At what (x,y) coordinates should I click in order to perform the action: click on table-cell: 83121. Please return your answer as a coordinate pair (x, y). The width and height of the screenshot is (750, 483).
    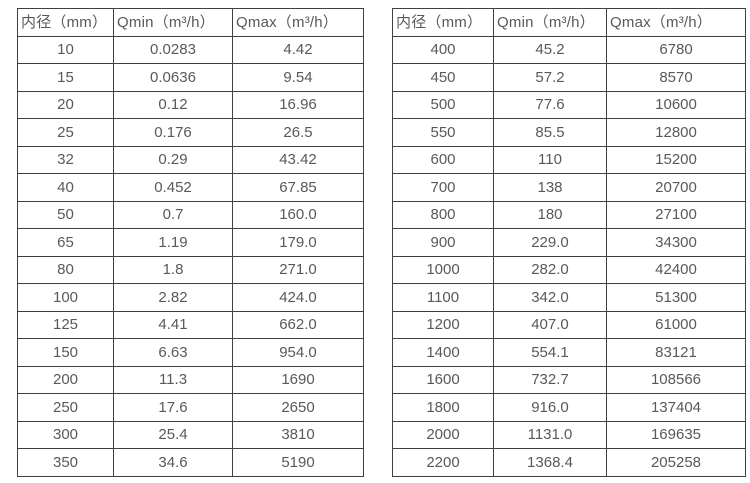
    Looking at the image, I should click on (676, 352).